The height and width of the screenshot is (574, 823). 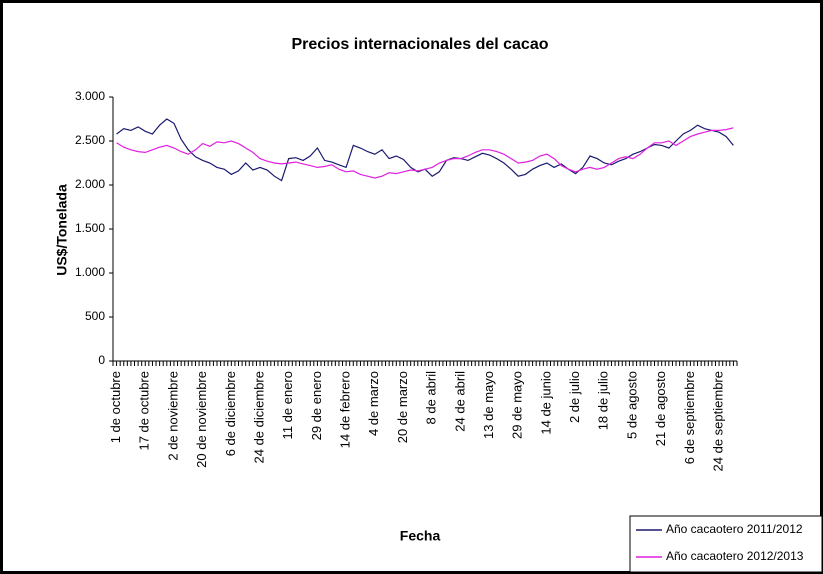 What do you see at coordinates (90, 228) in the screenshot?
I see `y-tick-label: 1.500` at bounding box center [90, 228].